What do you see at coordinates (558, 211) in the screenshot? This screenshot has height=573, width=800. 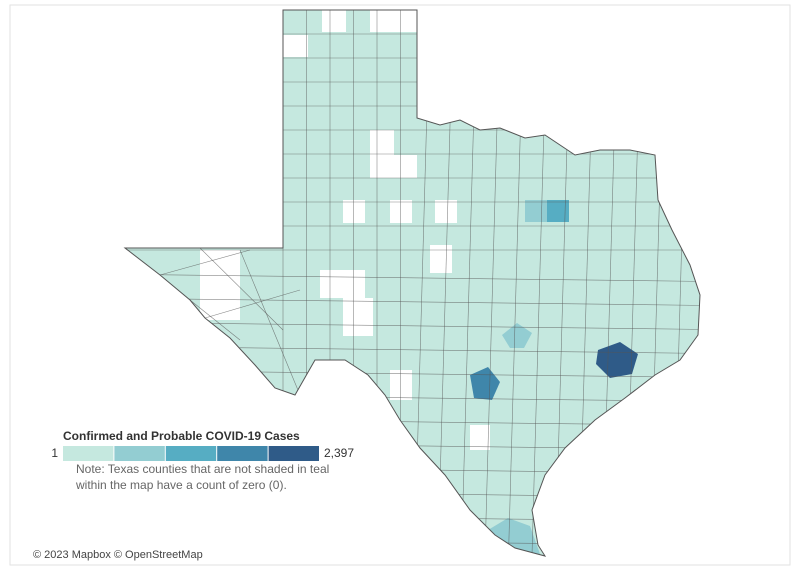 I see `county-dallas` at bounding box center [558, 211].